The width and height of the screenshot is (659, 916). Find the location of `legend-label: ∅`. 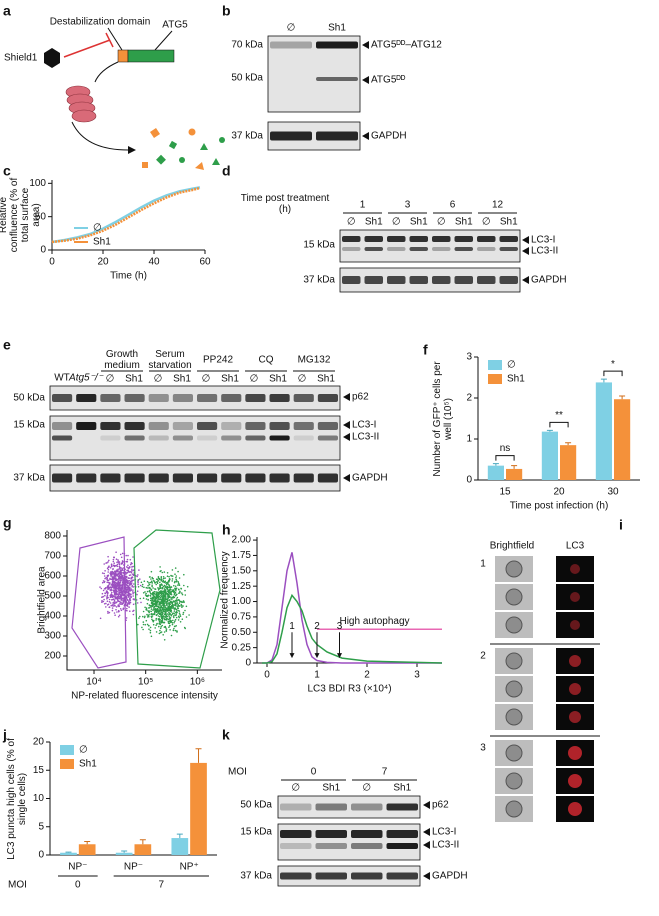

legend-label: ∅ is located at coordinates (97, 228).